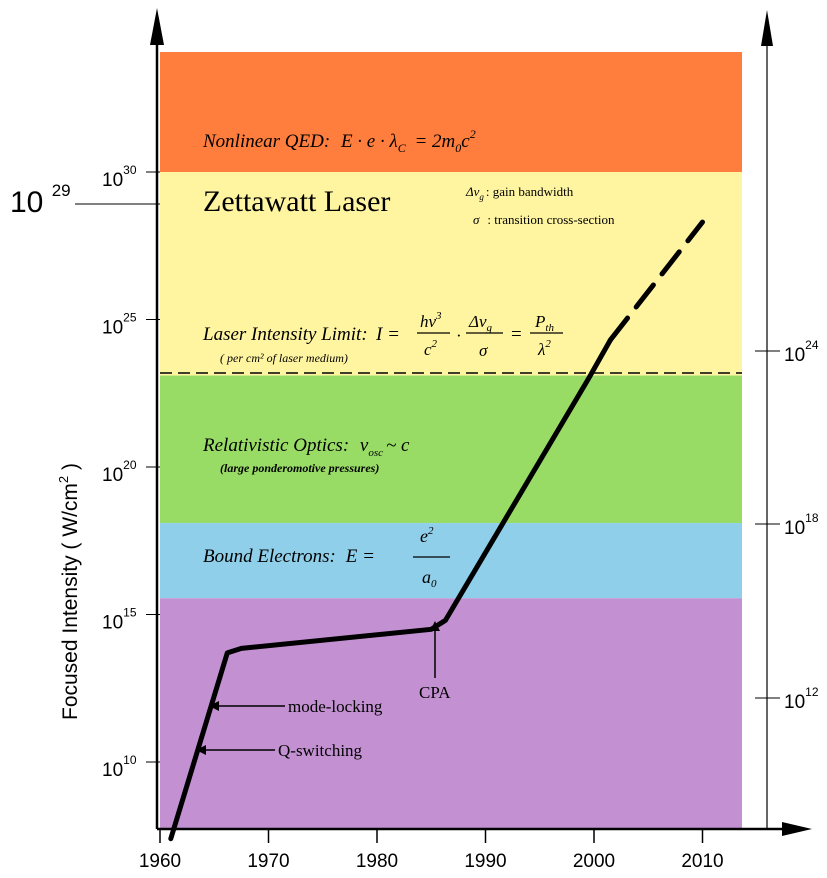  I want to click on svg-text: e2, so click(427, 535).